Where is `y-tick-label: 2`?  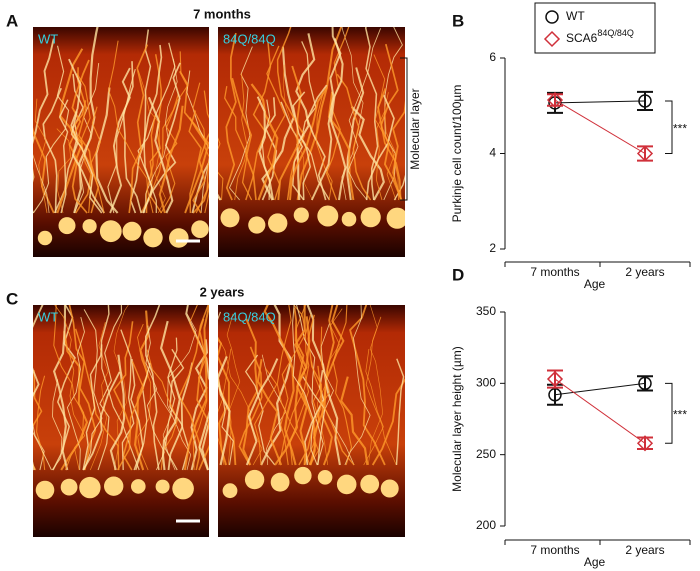 y-tick-label: 2 is located at coordinates (492, 248).